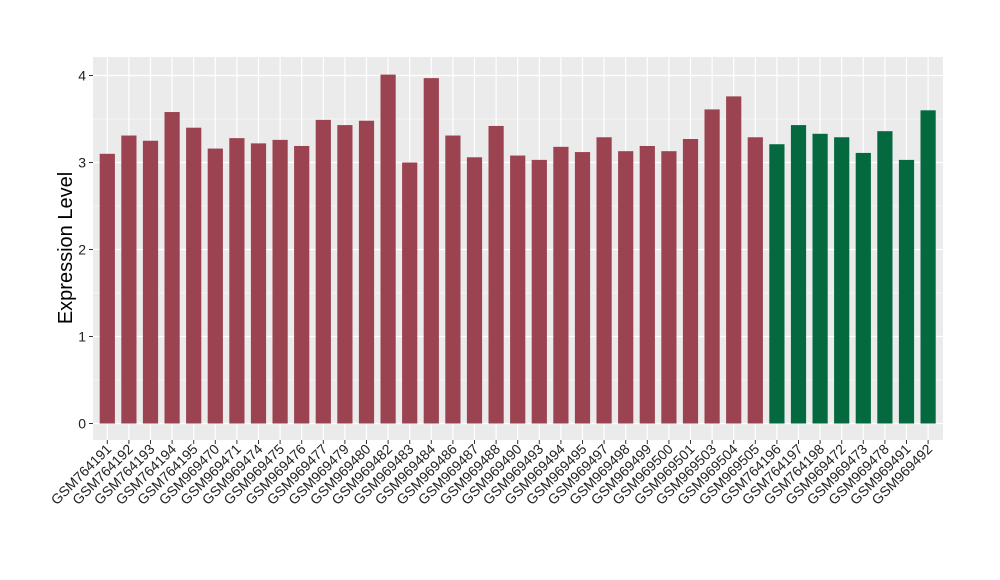 The width and height of the screenshot is (1000, 580). I want to click on bar-GSM969475, so click(280, 281).